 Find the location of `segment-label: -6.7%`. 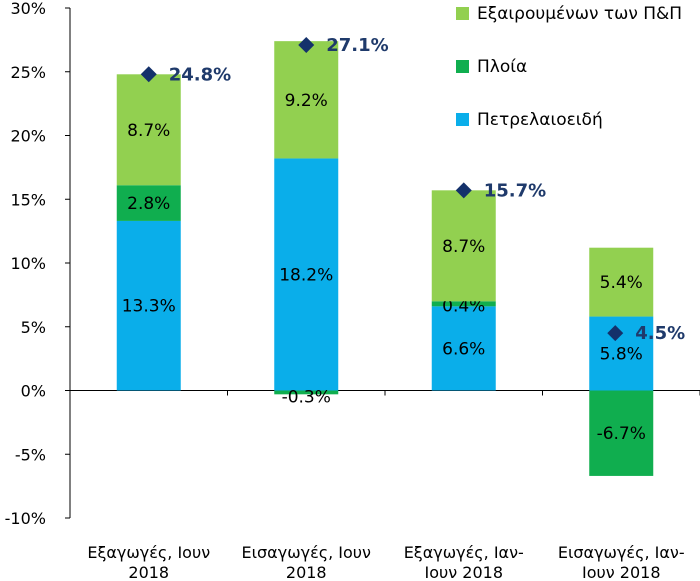

segment-label: -6.7% is located at coordinates (621, 434).